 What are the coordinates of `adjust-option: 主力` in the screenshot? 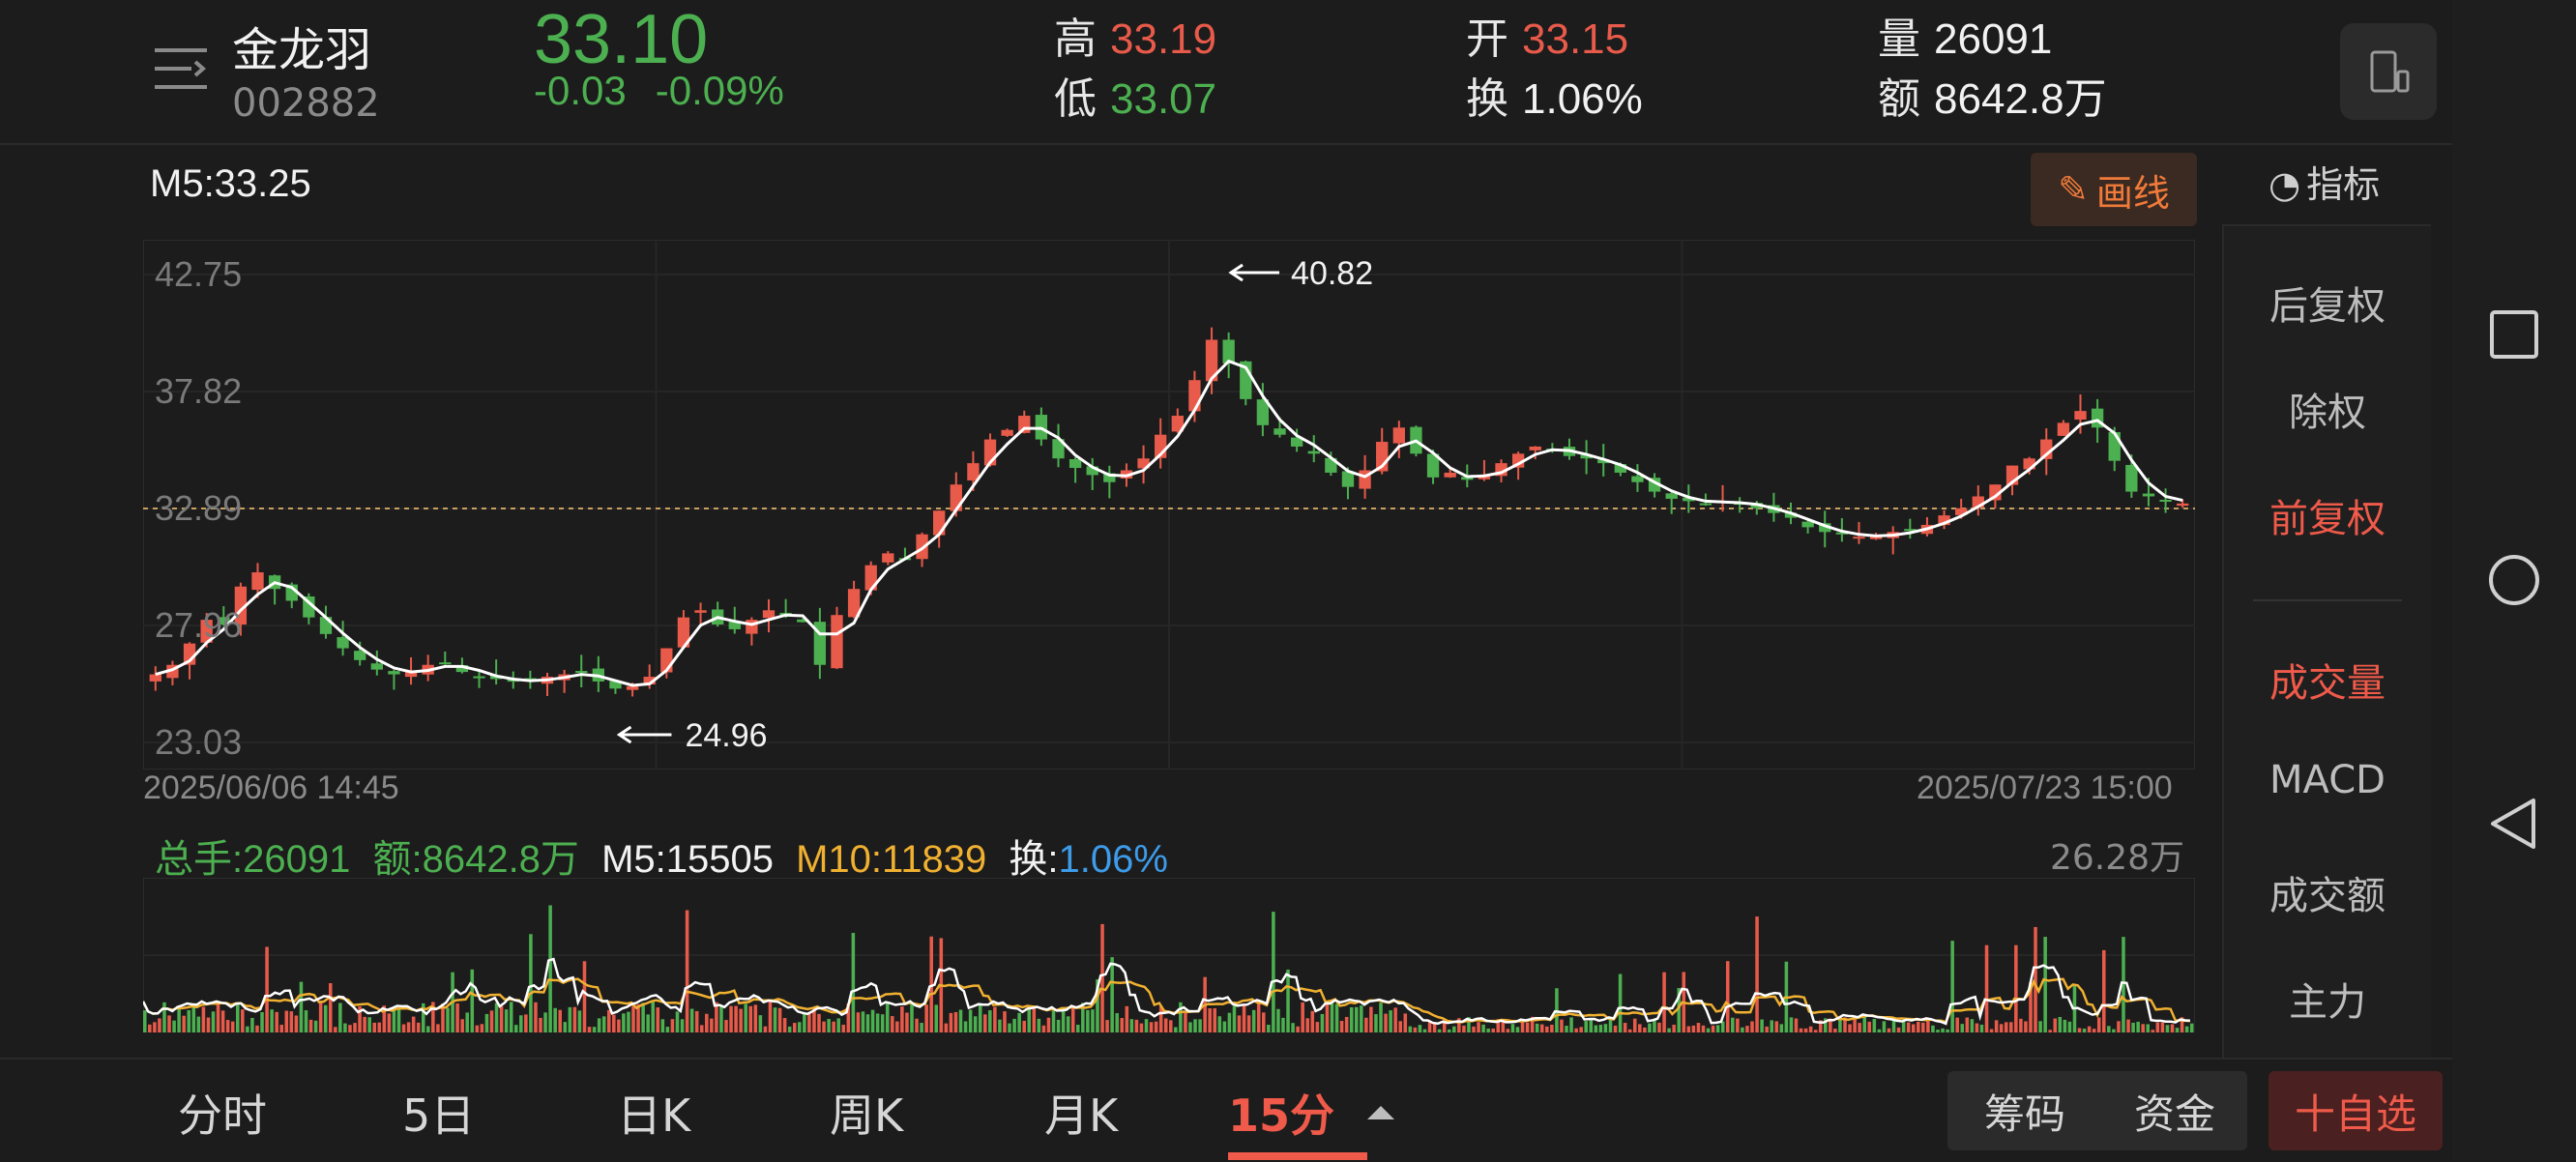 It's located at (2327, 1002).